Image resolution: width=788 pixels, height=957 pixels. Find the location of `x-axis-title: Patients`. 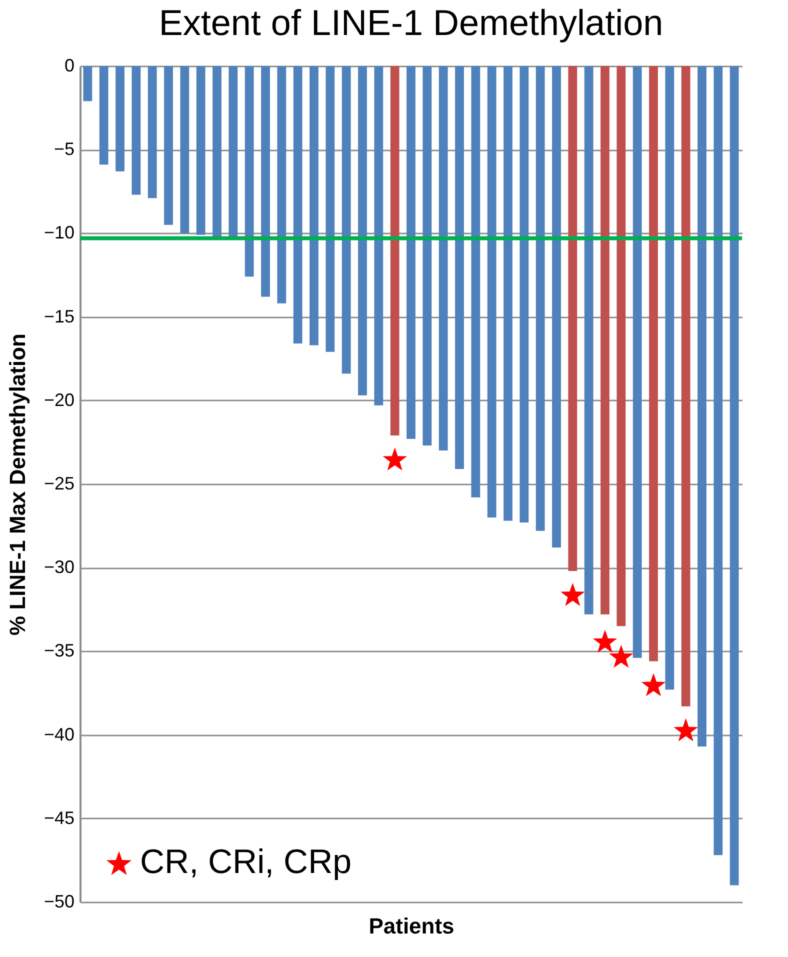

x-axis-title: Patients is located at coordinates (411, 926).